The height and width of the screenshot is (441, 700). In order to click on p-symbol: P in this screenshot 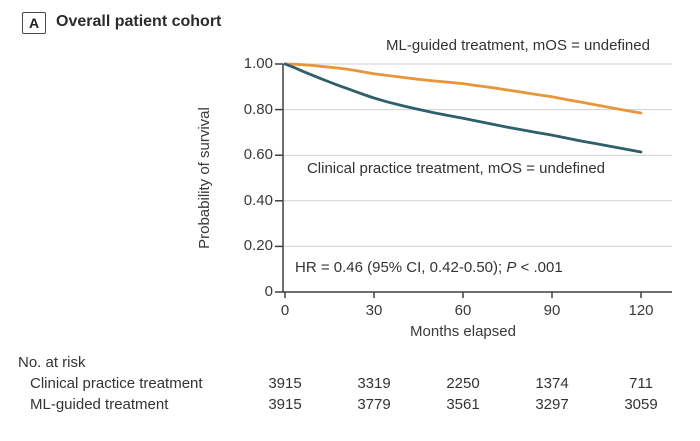, I will do `click(511, 267)`.